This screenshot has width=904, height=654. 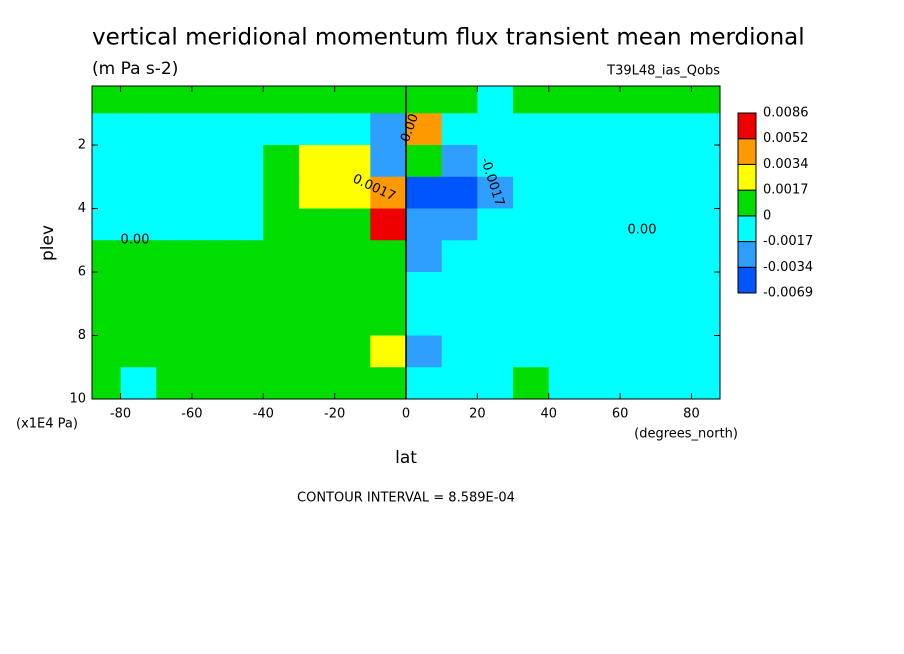 What do you see at coordinates (548, 414) in the screenshot?
I see `x-tick-label: 40` at bounding box center [548, 414].